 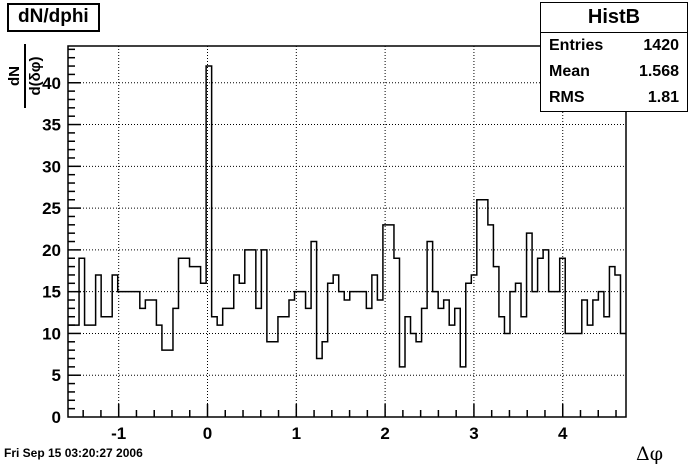 I want to click on x-tick-label: 0, so click(x=207, y=433).